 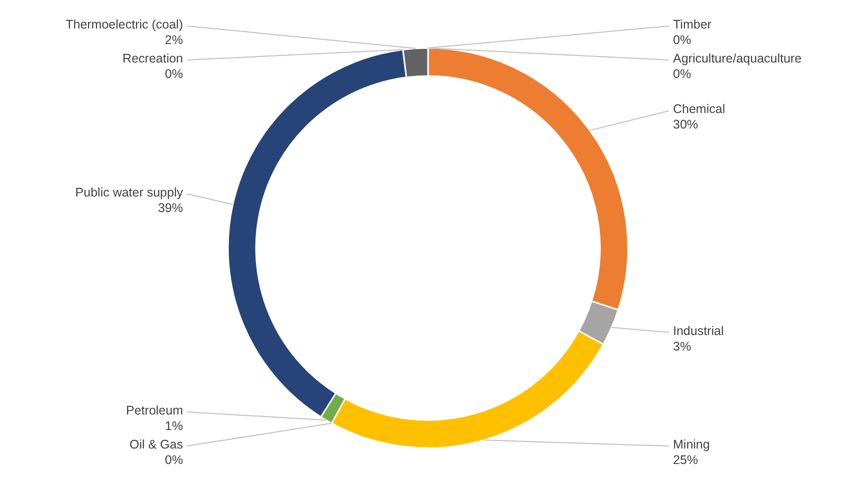 I want to click on slice-label: Chemical, so click(x=699, y=109).